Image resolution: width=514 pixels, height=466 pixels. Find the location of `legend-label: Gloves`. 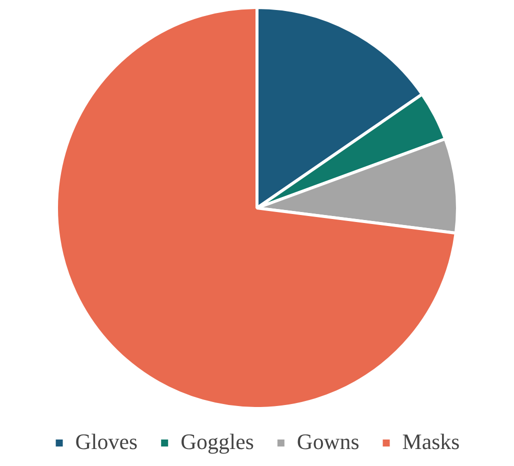

legend-label: Gloves is located at coordinates (106, 441).